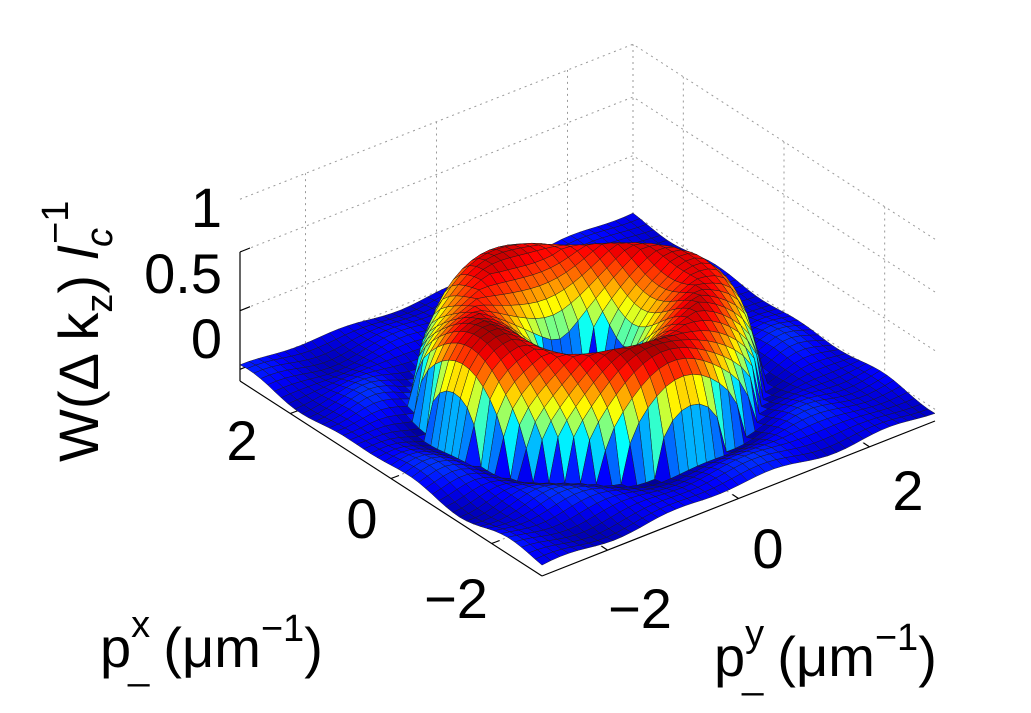 The width and height of the screenshot is (1031, 713). Describe the element at coordinates (825, 655) in the screenshot. I see `y-axis-label: py _ (μm−1)` at that location.